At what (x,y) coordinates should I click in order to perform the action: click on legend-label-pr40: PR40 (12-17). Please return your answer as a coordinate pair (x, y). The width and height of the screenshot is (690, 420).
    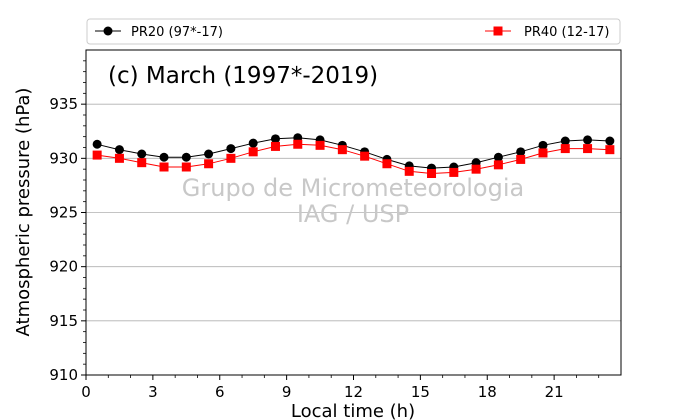
    Looking at the image, I should click on (566, 32).